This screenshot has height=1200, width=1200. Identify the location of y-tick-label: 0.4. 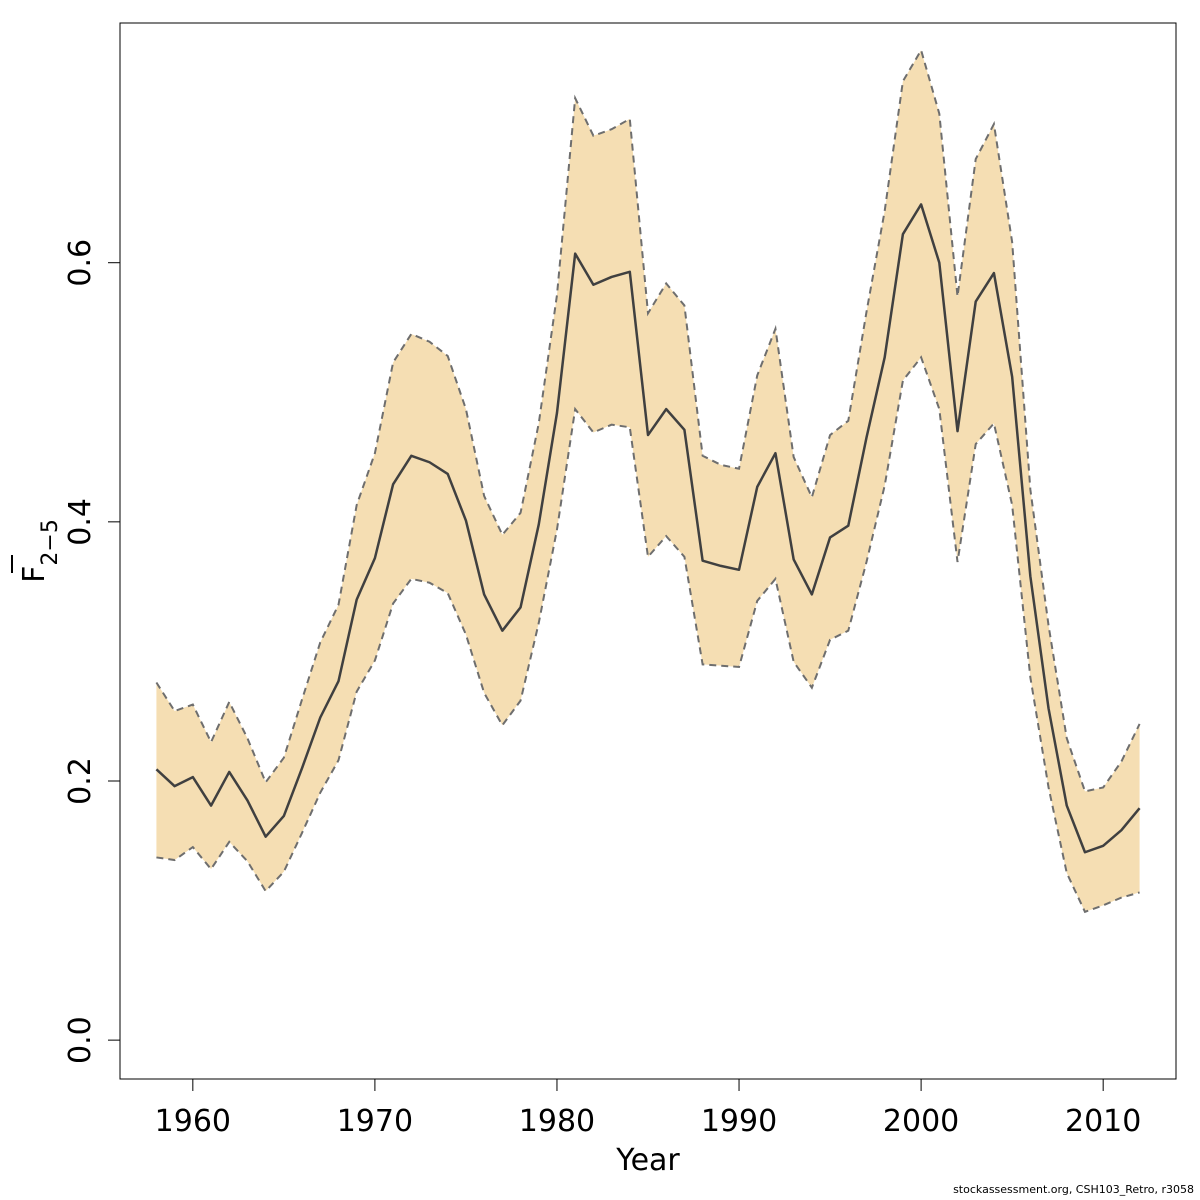
(80, 522).